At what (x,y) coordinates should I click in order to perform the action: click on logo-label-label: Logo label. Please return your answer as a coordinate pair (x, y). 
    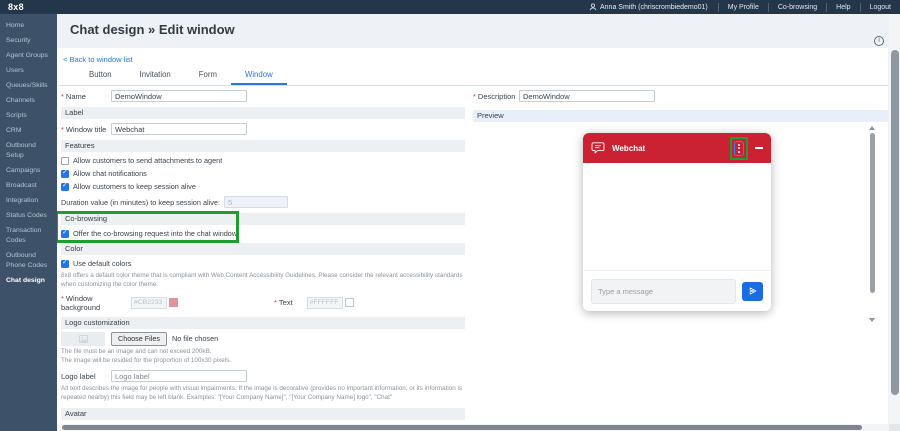
    Looking at the image, I should click on (78, 376).